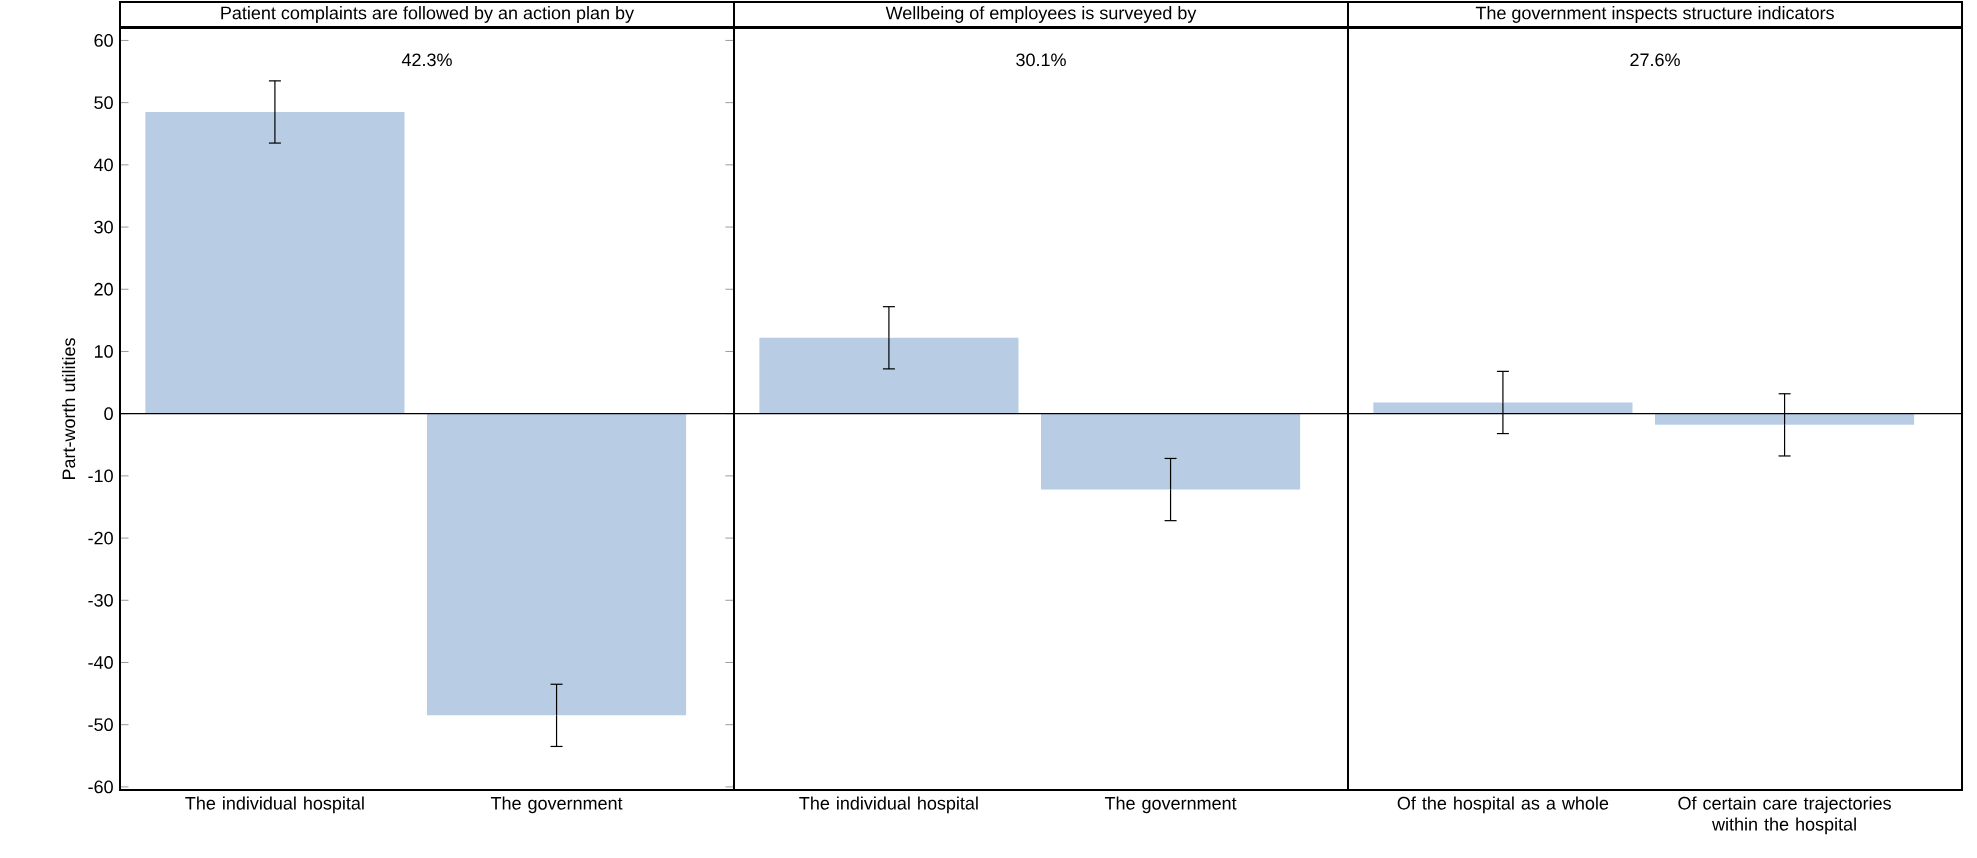 This screenshot has width=1977, height=858. What do you see at coordinates (100, 600) in the screenshot?
I see `y-tick-label: -30` at bounding box center [100, 600].